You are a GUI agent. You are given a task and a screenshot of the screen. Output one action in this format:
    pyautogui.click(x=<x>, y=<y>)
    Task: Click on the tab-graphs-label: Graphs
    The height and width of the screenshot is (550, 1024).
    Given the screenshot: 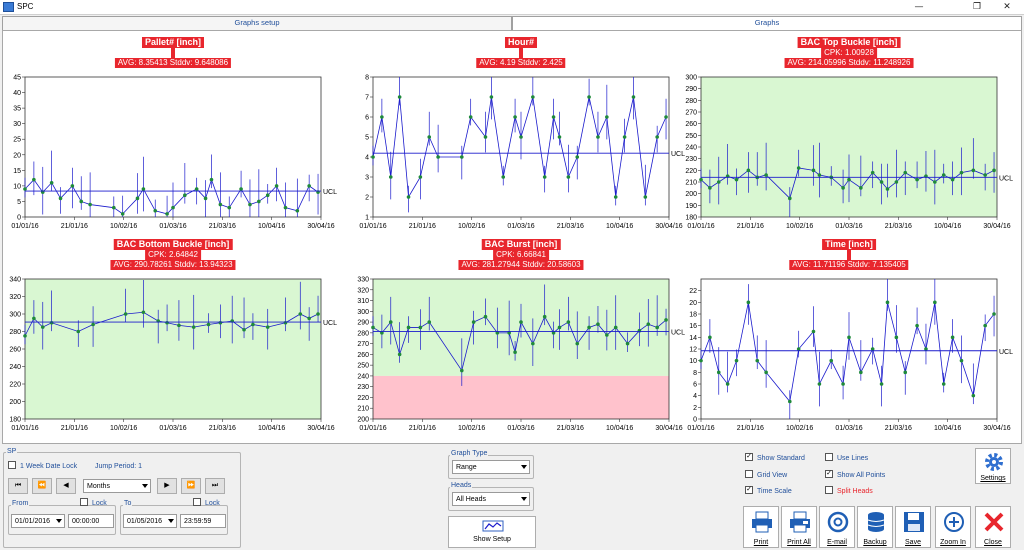 What is the action you would take?
    pyautogui.click(x=767, y=22)
    